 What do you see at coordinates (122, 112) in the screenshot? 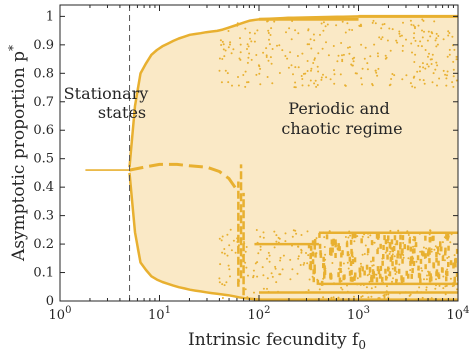
I see `annotation-stationary-line2: states` at bounding box center [122, 112].